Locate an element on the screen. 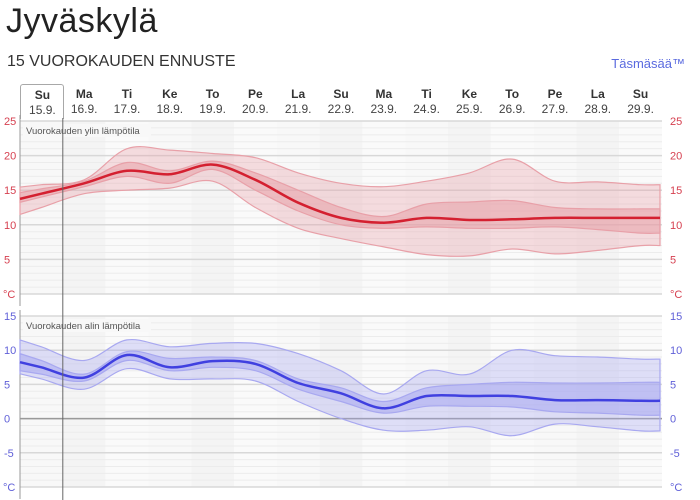 The width and height of the screenshot is (700, 500). min-median-line is located at coordinates (340, 381).